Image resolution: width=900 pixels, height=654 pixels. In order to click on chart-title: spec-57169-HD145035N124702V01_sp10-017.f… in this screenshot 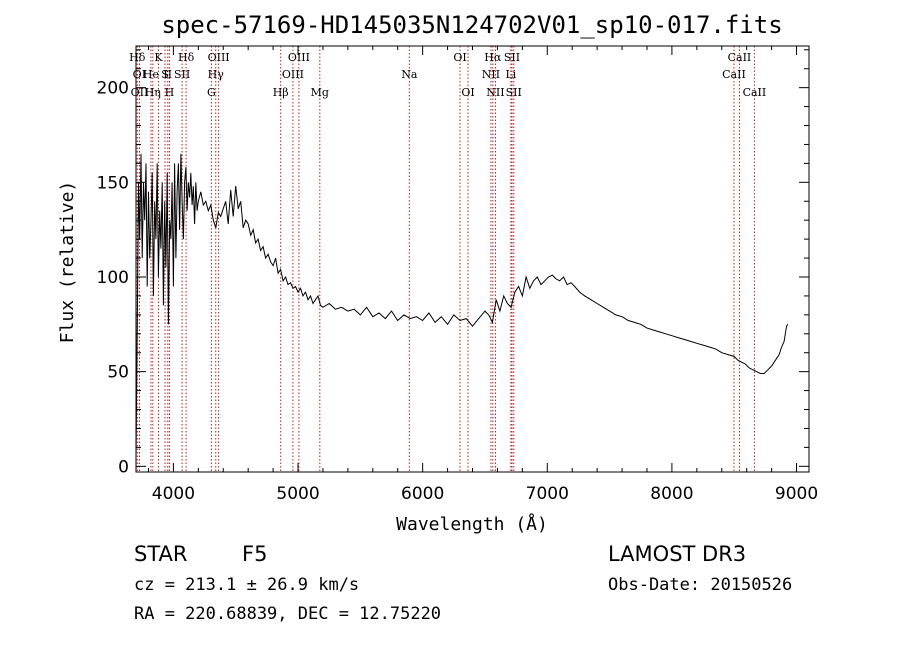, I will do `click(471, 25)`.